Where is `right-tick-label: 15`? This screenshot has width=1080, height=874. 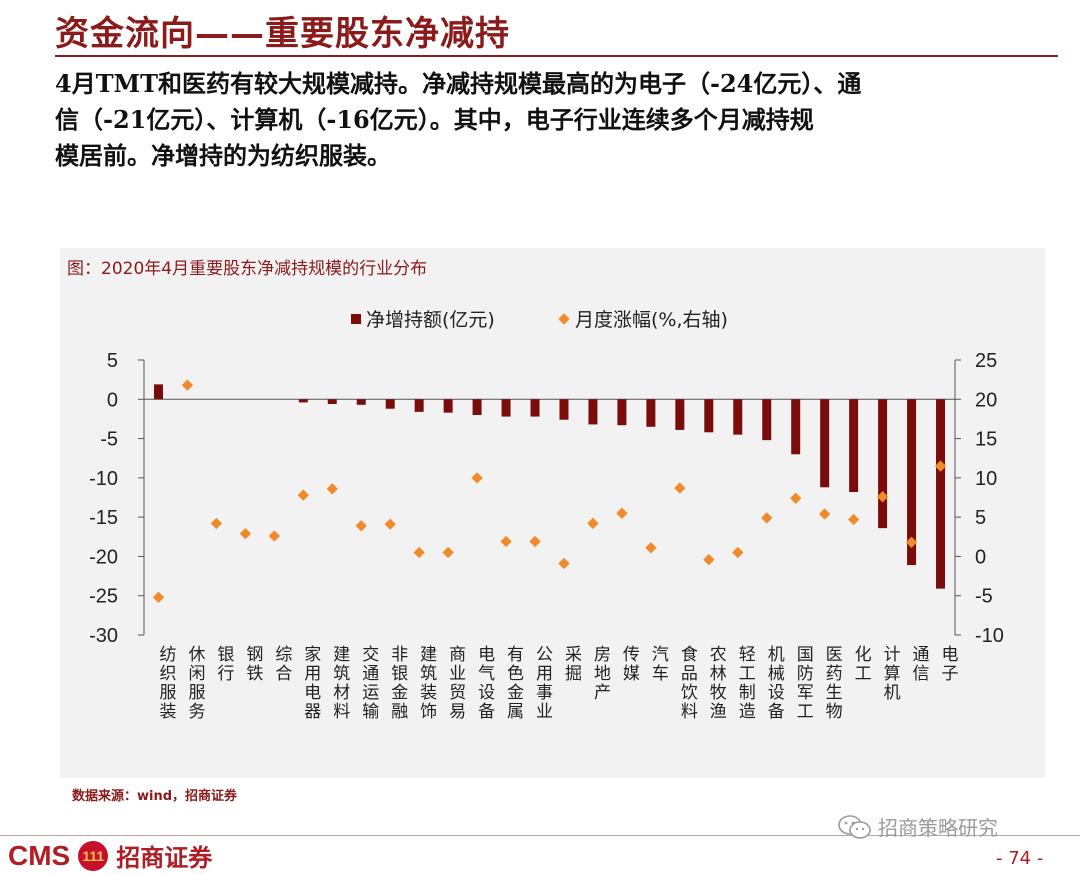 right-tick-label: 15 is located at coordinates (986, 440).